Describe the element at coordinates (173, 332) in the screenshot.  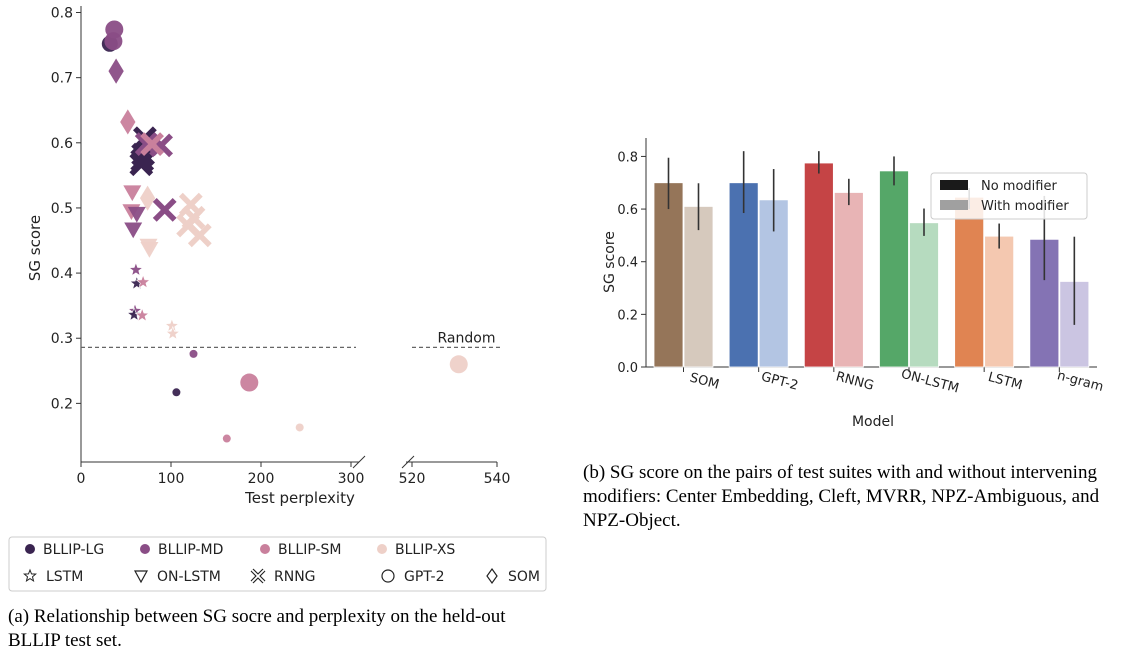
I see `point-lstm-bllip-xs` at that location.